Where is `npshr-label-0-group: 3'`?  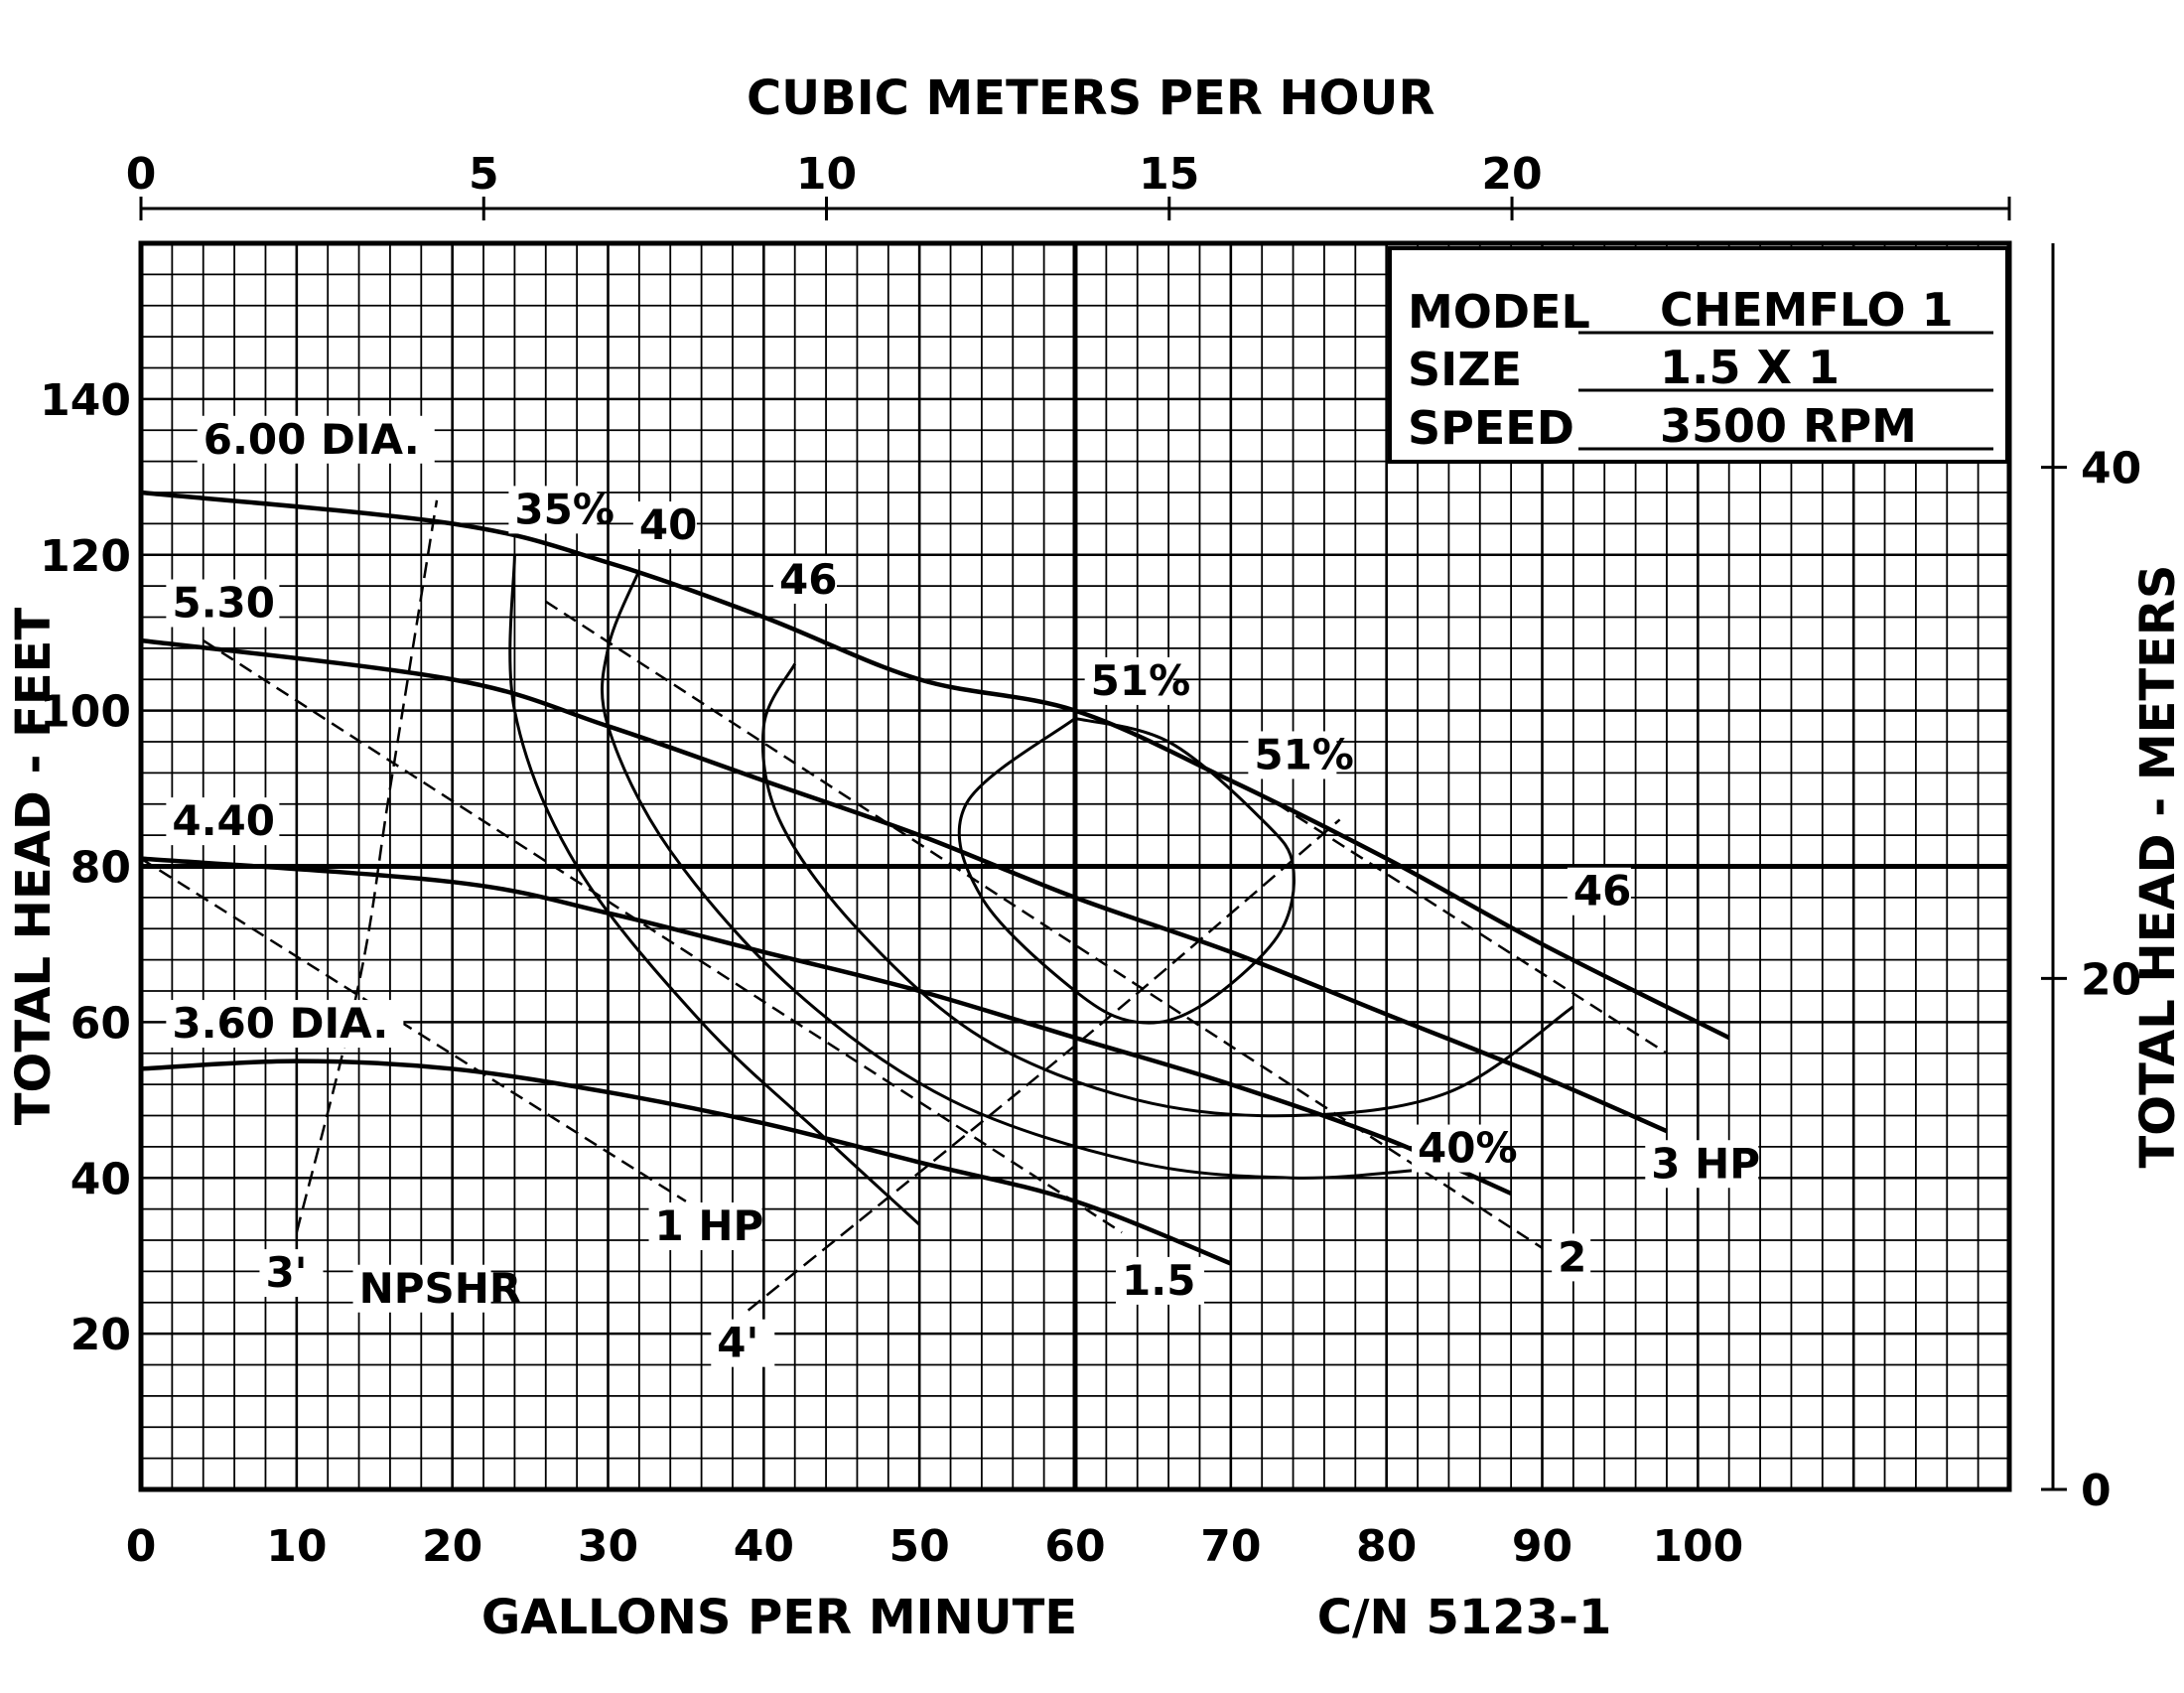
npshr-label-0-group: 3' is located at coordinates (291, 1273).